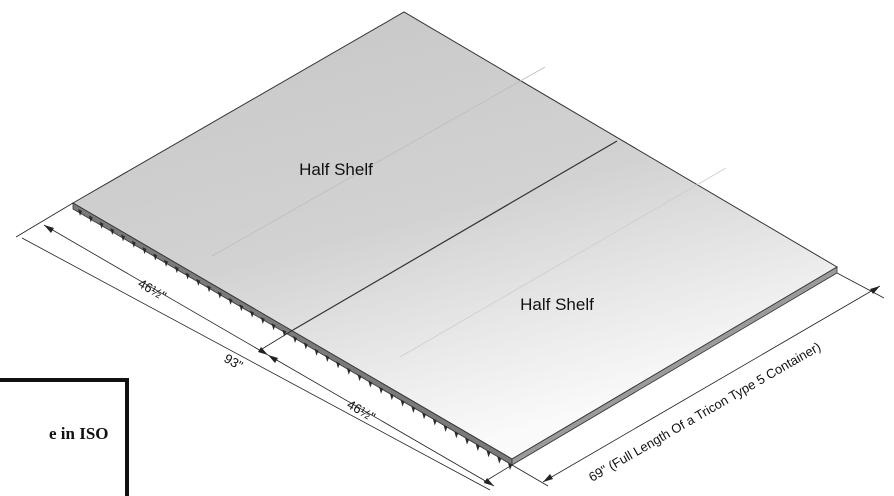 The height and width of the screenshot is (496, 894). I want to click on panel-divider, so click(455, 235).